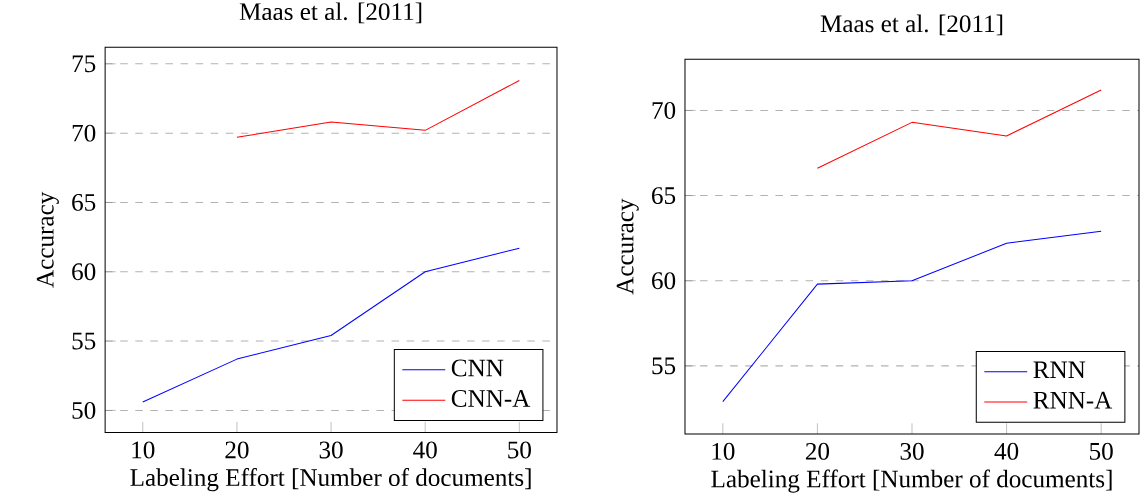 The image size is (1144, 504). Describe the element at coordinates (1059, 369) in the screenshot. I see `legend-label: RNN` at that location.